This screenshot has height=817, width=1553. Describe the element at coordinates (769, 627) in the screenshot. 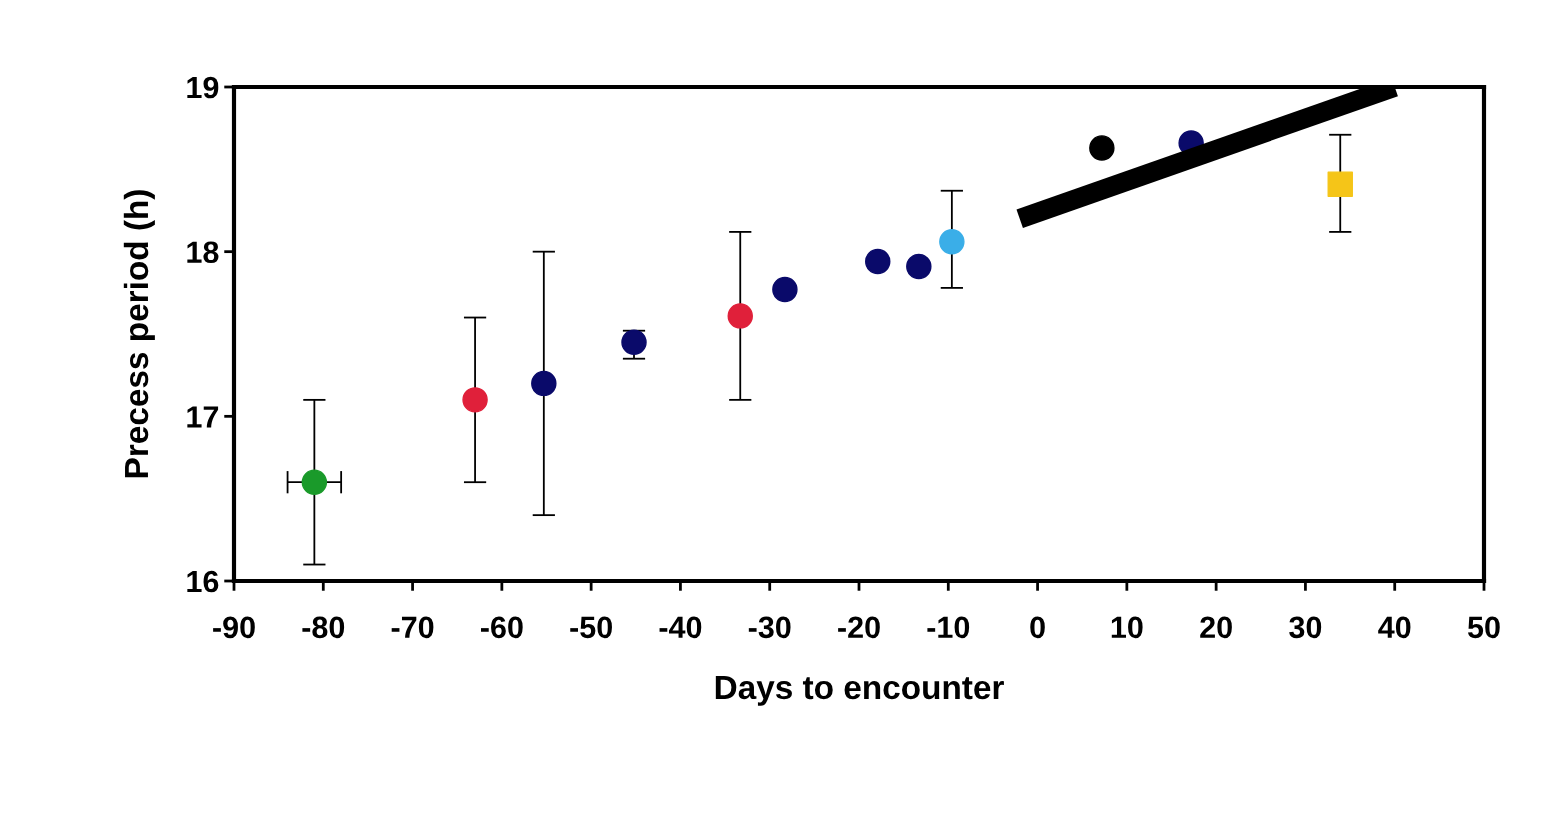

I see `x-tick-label: -30` at that location.